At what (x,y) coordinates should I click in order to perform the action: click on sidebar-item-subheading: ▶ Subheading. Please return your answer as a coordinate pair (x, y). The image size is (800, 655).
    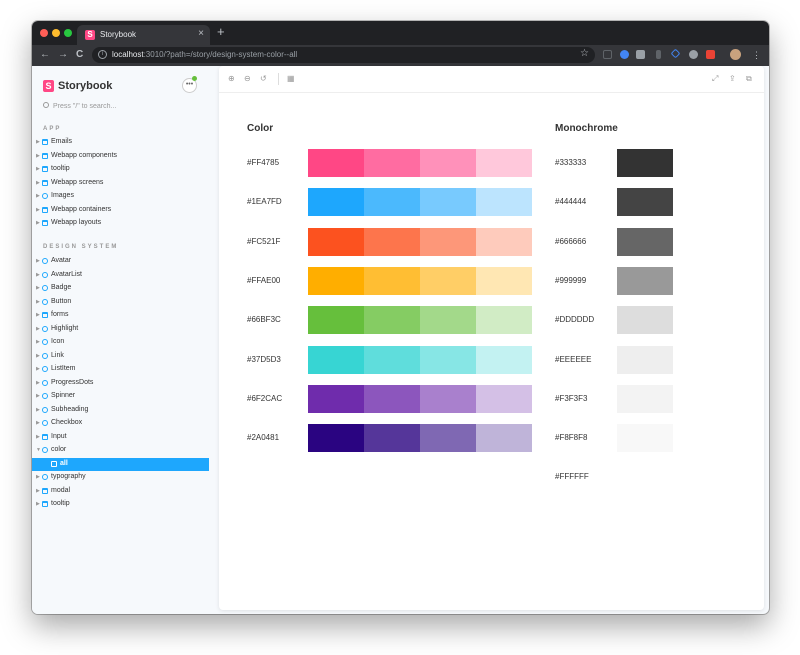
    Looking at the image, I should click on (125, 411).